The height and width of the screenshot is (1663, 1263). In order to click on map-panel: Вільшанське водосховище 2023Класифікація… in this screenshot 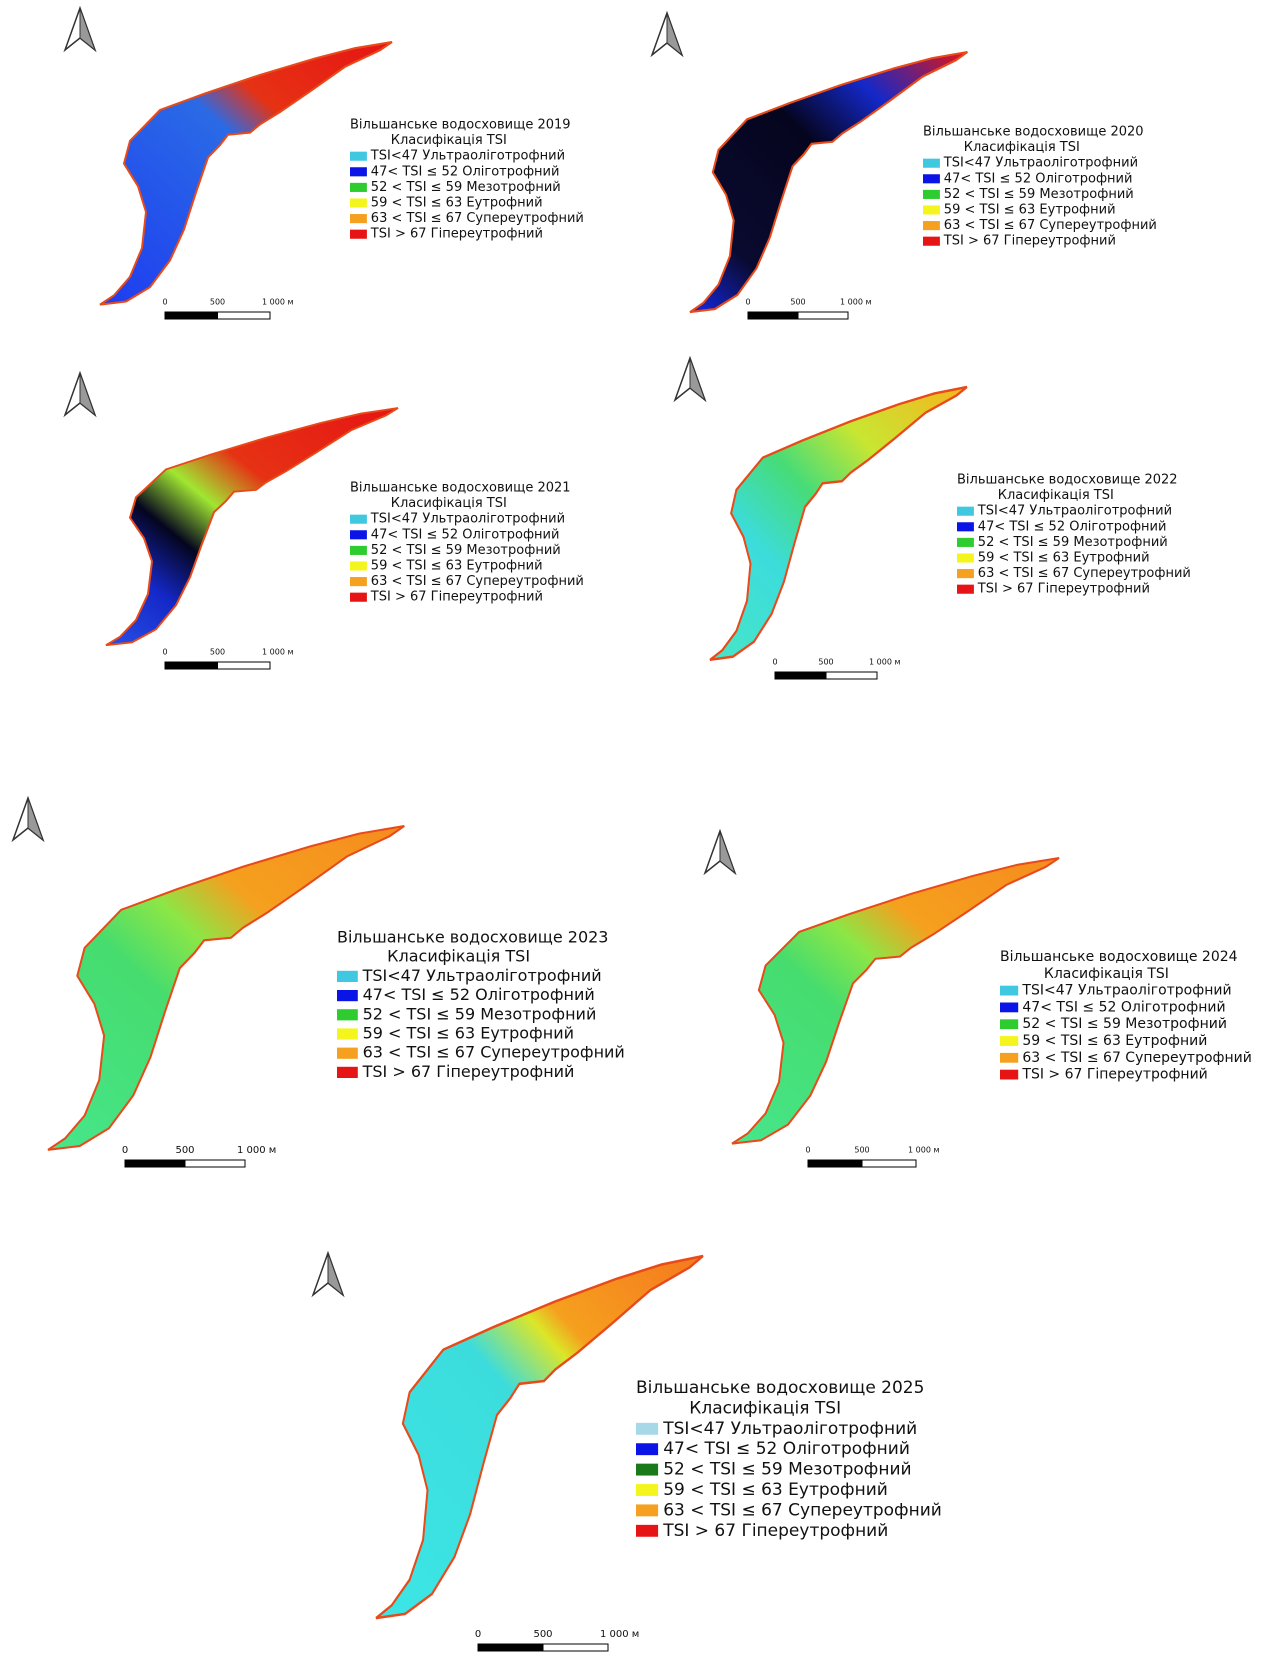, I will do `click(318, 981)`.